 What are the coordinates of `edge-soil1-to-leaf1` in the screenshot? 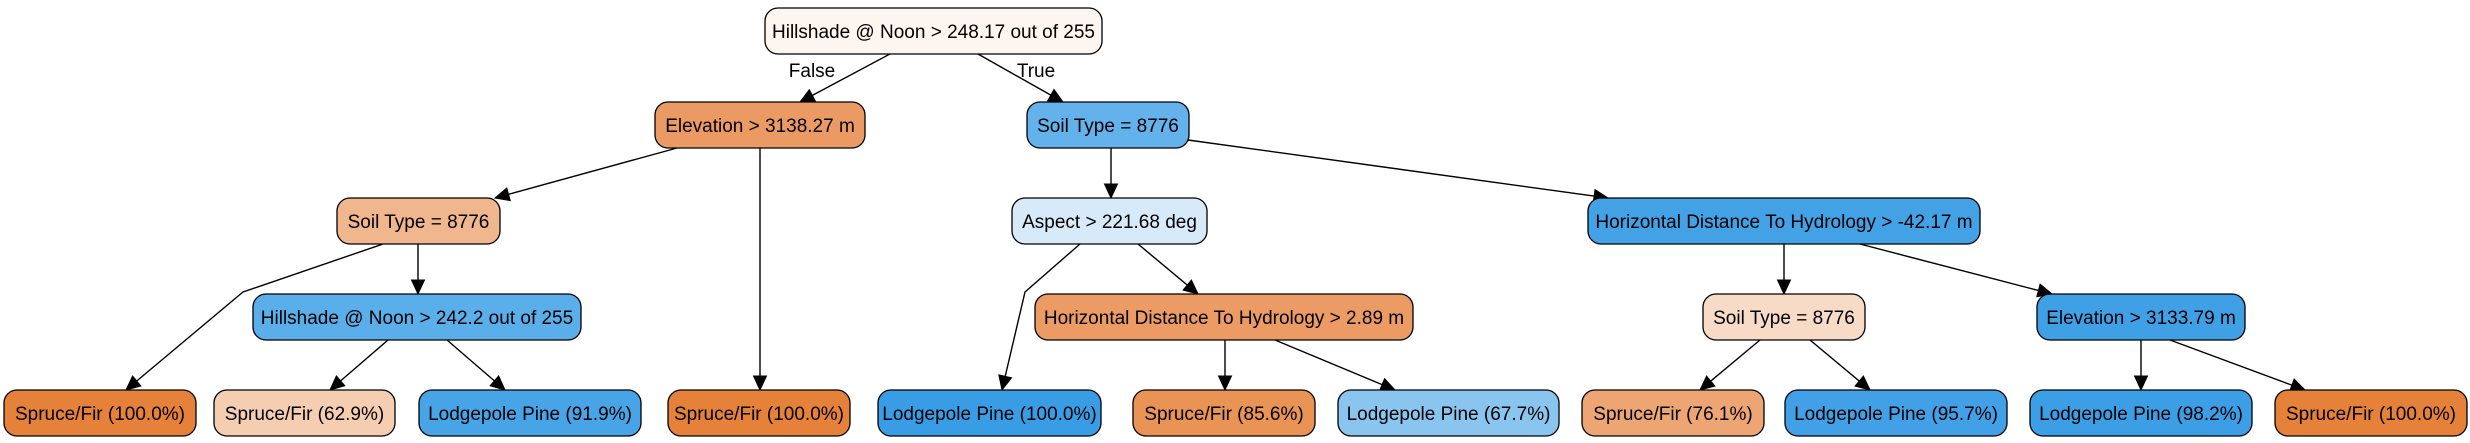 It's located at (254, 317).